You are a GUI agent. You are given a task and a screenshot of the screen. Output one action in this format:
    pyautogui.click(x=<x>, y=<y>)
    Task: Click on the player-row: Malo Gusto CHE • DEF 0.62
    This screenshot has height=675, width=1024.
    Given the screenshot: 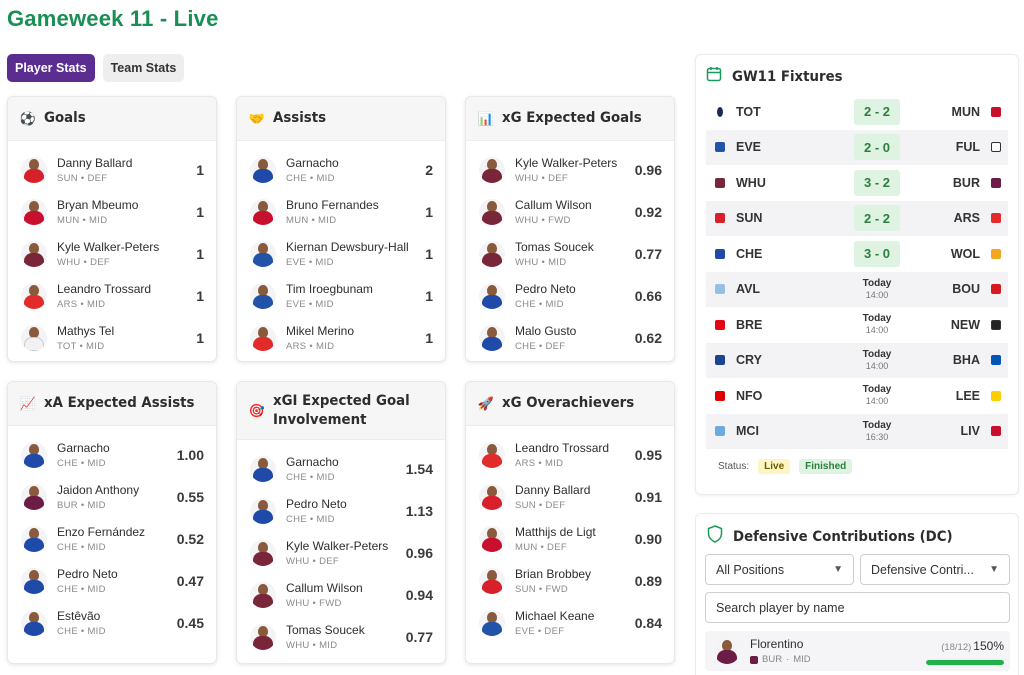 What is the action you would take?
    pyautogui.click(x=570, y=338)
    